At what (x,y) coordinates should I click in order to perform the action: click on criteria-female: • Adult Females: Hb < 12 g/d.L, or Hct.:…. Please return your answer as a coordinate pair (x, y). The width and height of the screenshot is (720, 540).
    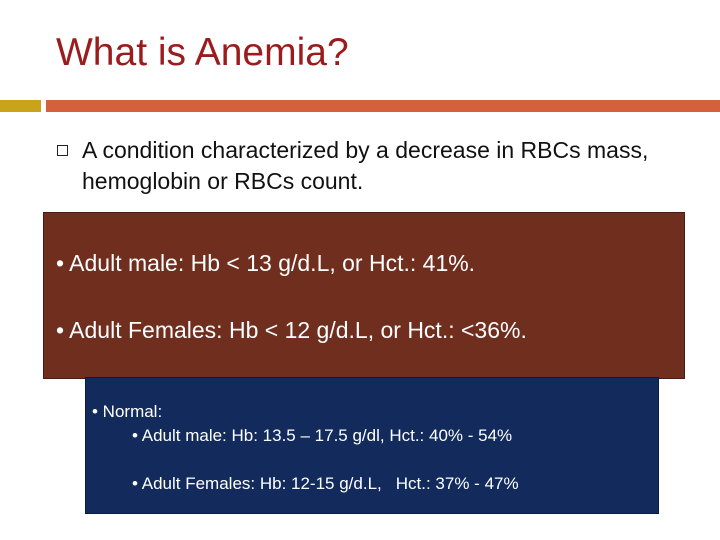
    Looking at the image, I should click on (291, 330).